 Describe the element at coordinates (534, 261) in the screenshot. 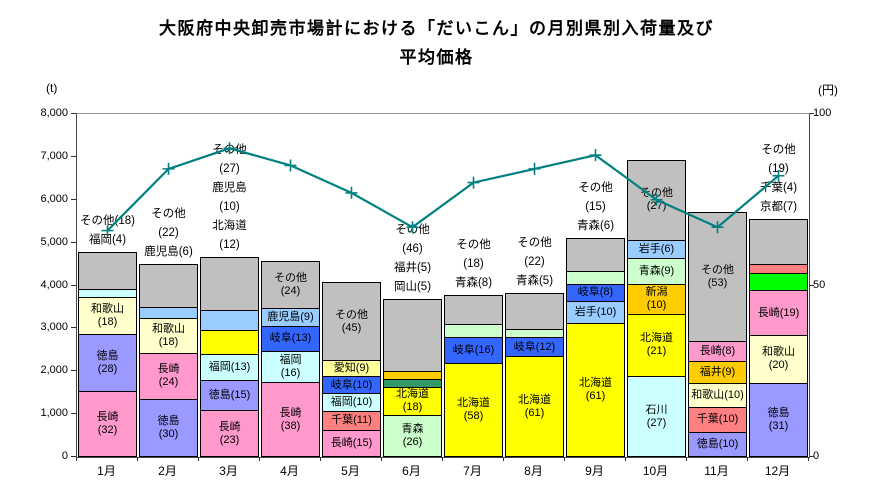

I see `above-bar-label: その他 (22) 青森(5)` at that location.